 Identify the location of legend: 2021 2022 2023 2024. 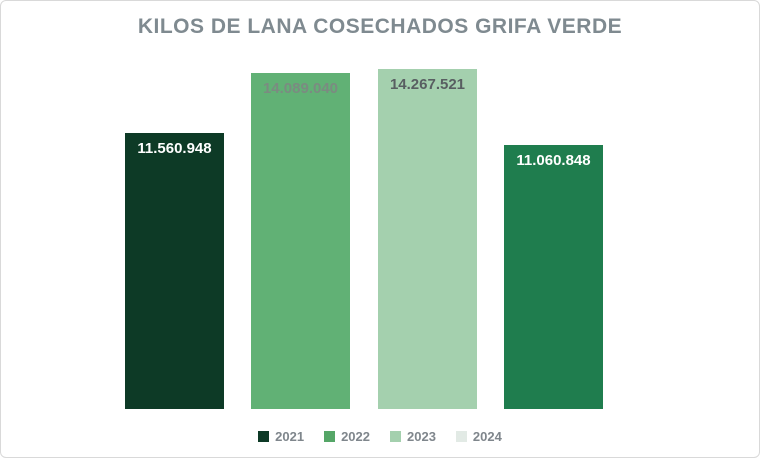
(380, 436).